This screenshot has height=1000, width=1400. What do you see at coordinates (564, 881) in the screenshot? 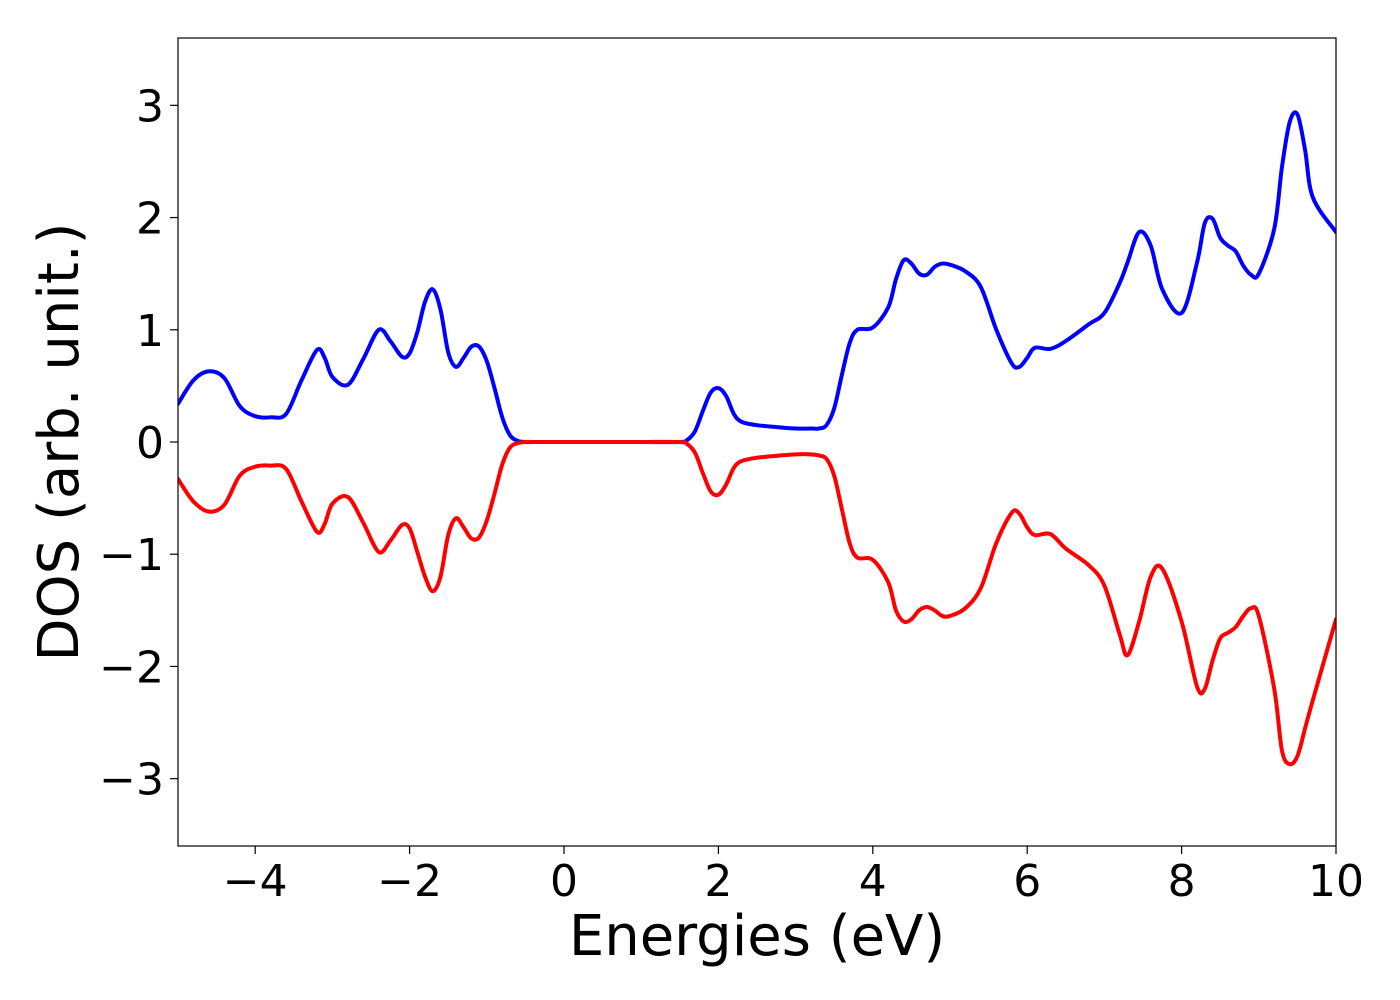
I see `x-tick-label: 0` at bounding box center [564, 881].